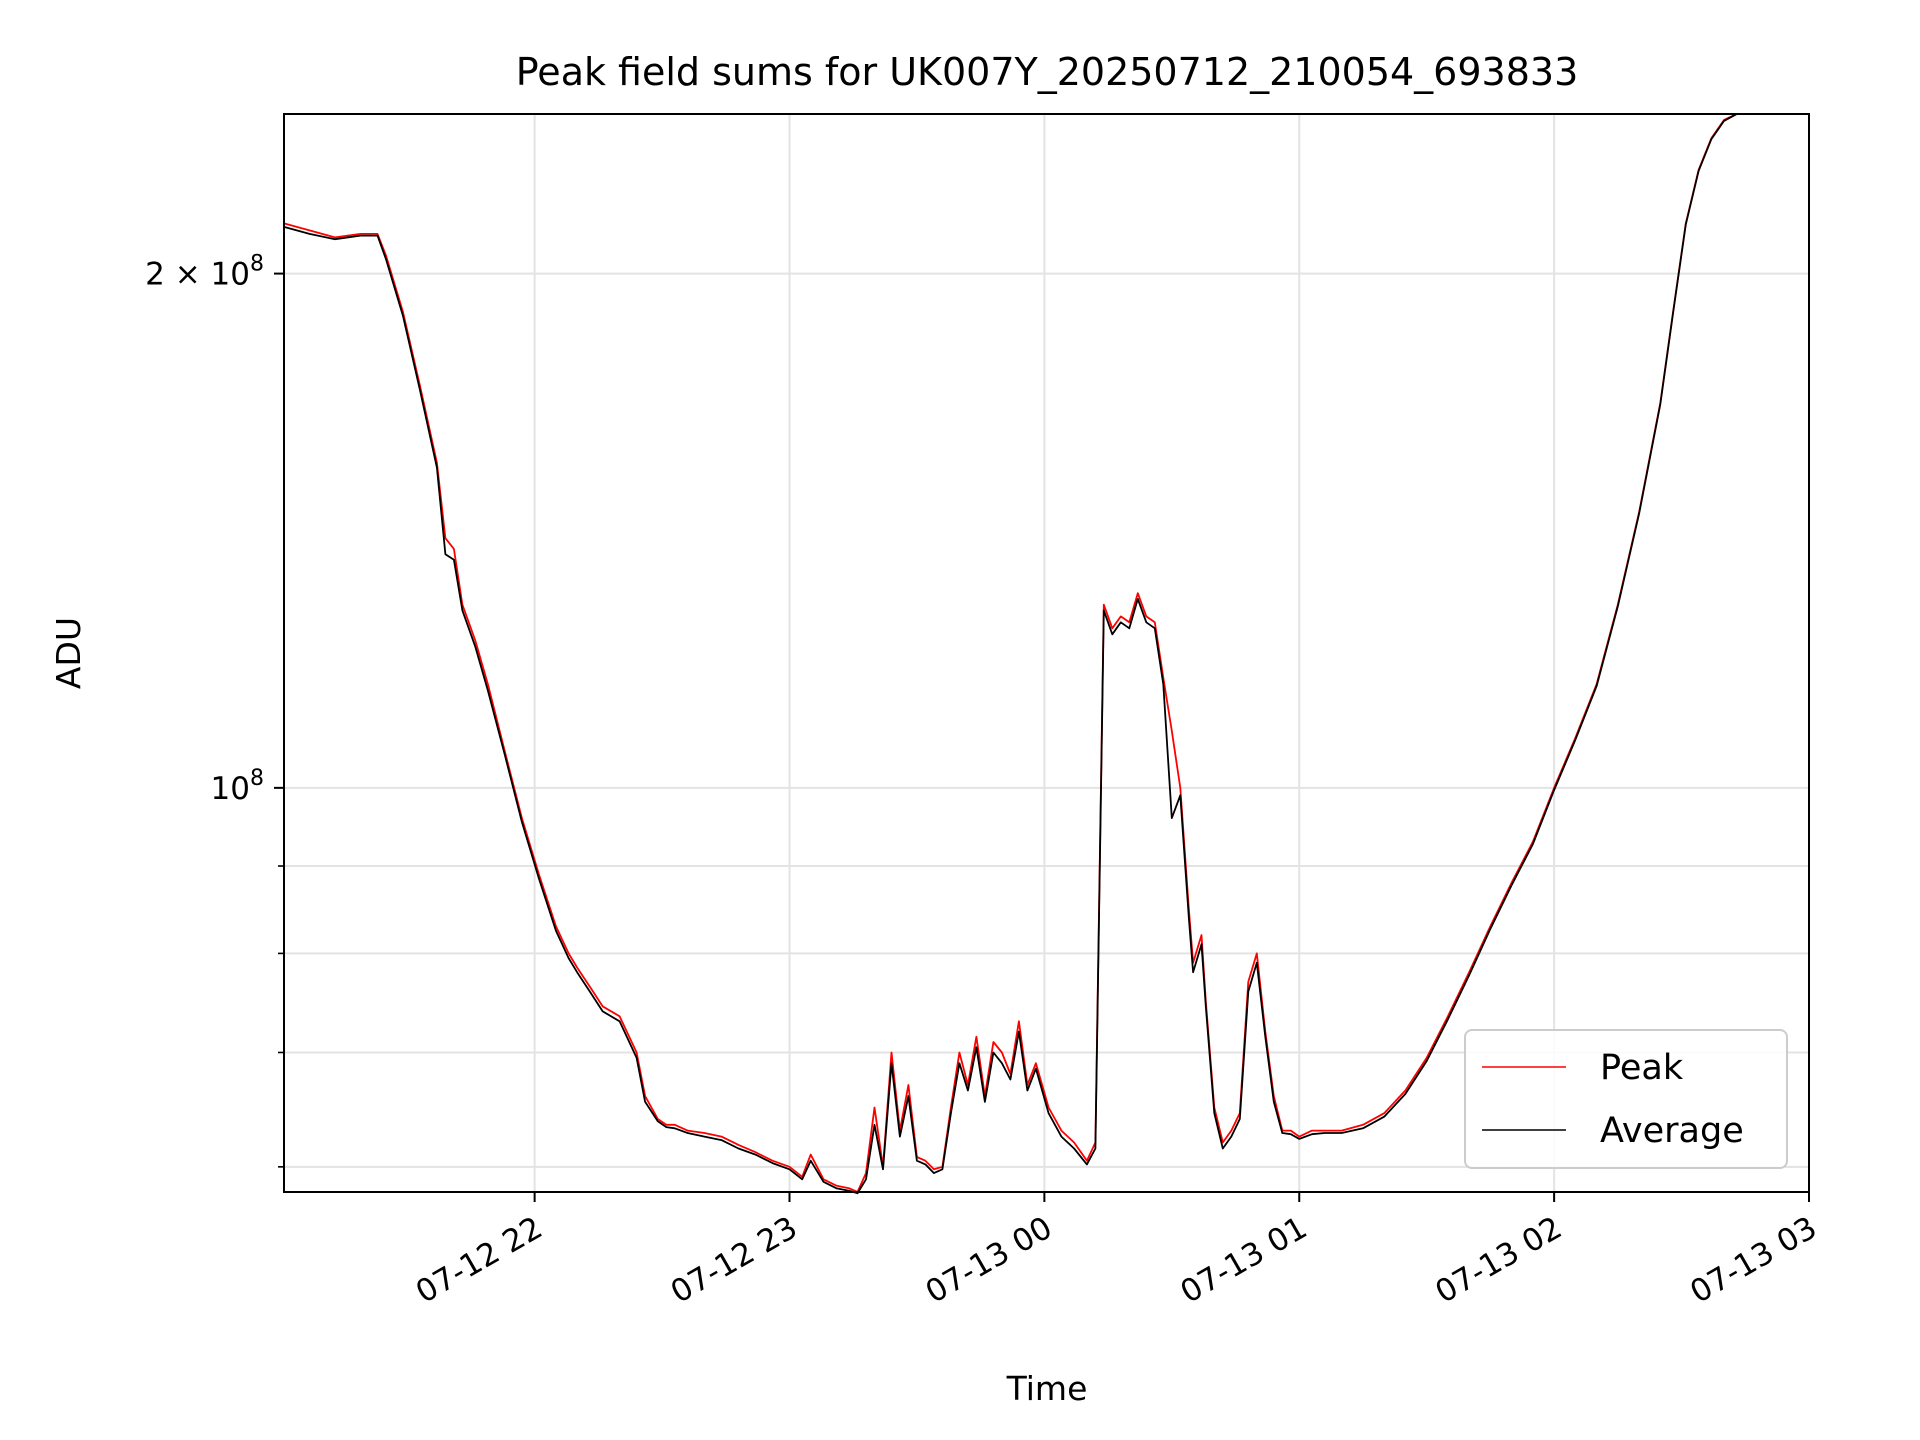  What do you see at coordinates (68, 653) in the screenshot?
I see `y-axis-label: ADU` at bounding box center [68, 653].